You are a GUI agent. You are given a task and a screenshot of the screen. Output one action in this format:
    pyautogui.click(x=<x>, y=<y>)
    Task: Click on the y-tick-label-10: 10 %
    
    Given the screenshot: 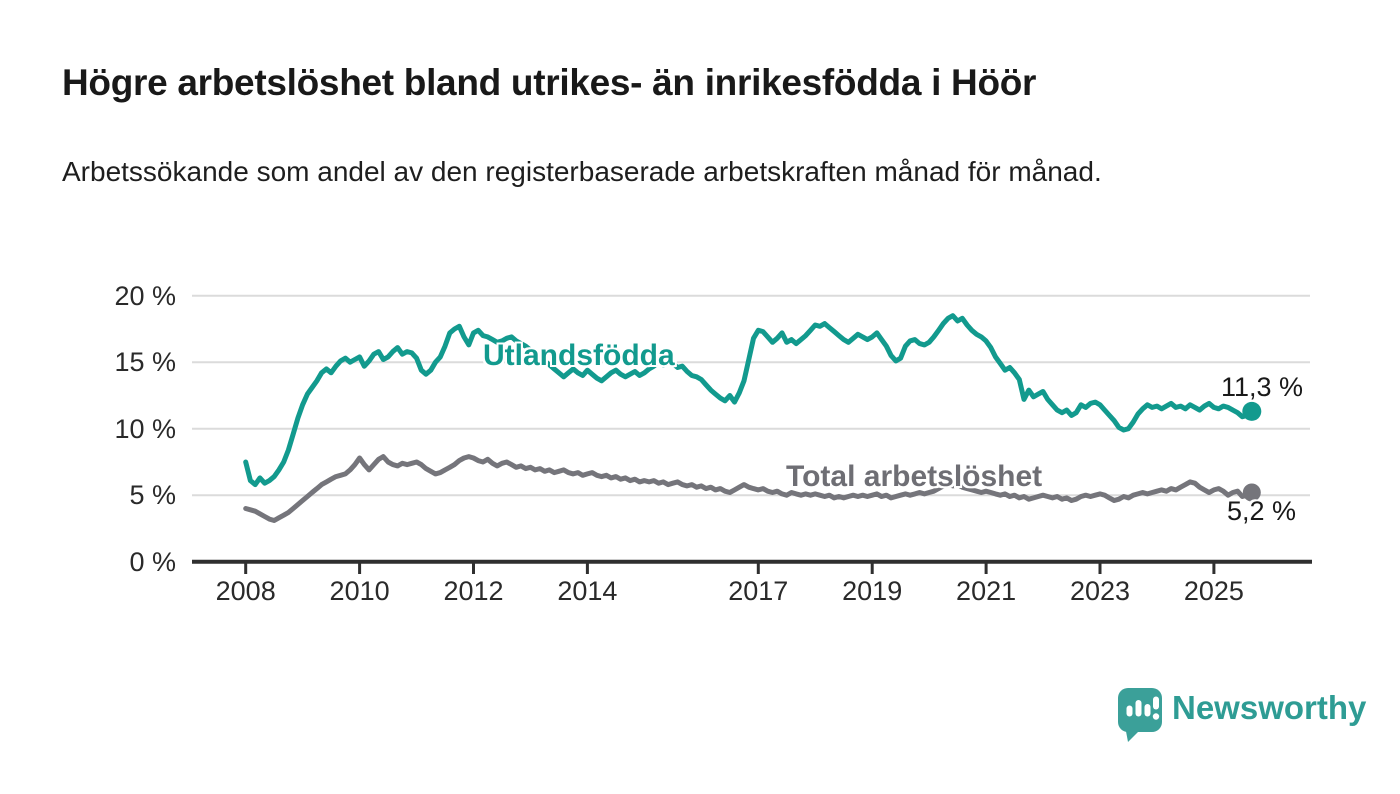 What is the action you would take?
    pyautogui.click(x=145, y=429)
    